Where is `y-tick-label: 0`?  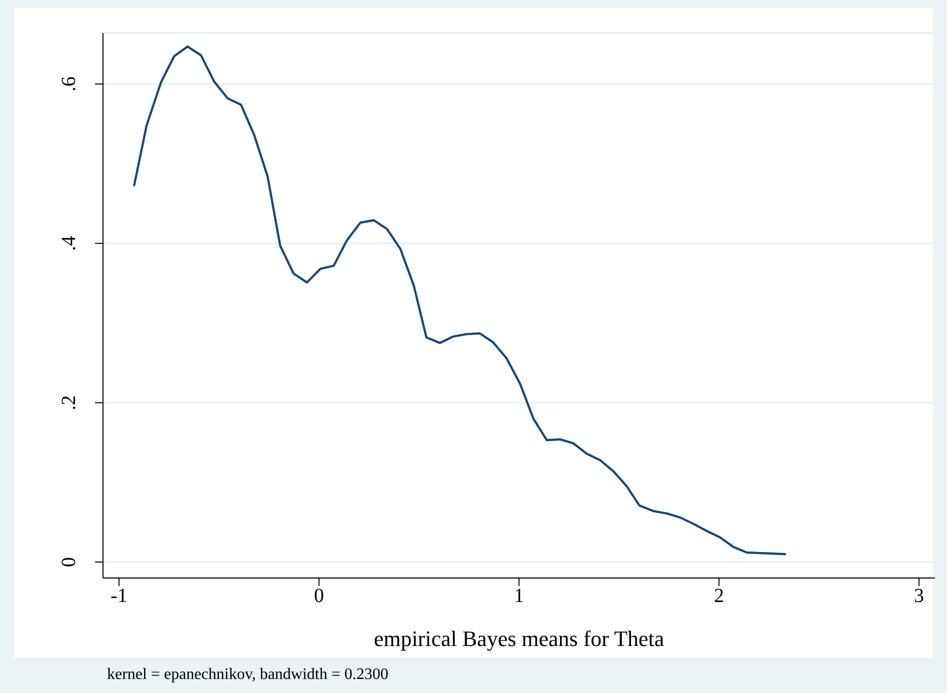
y-tick-label: 0 is located at coordinates (69, 562).